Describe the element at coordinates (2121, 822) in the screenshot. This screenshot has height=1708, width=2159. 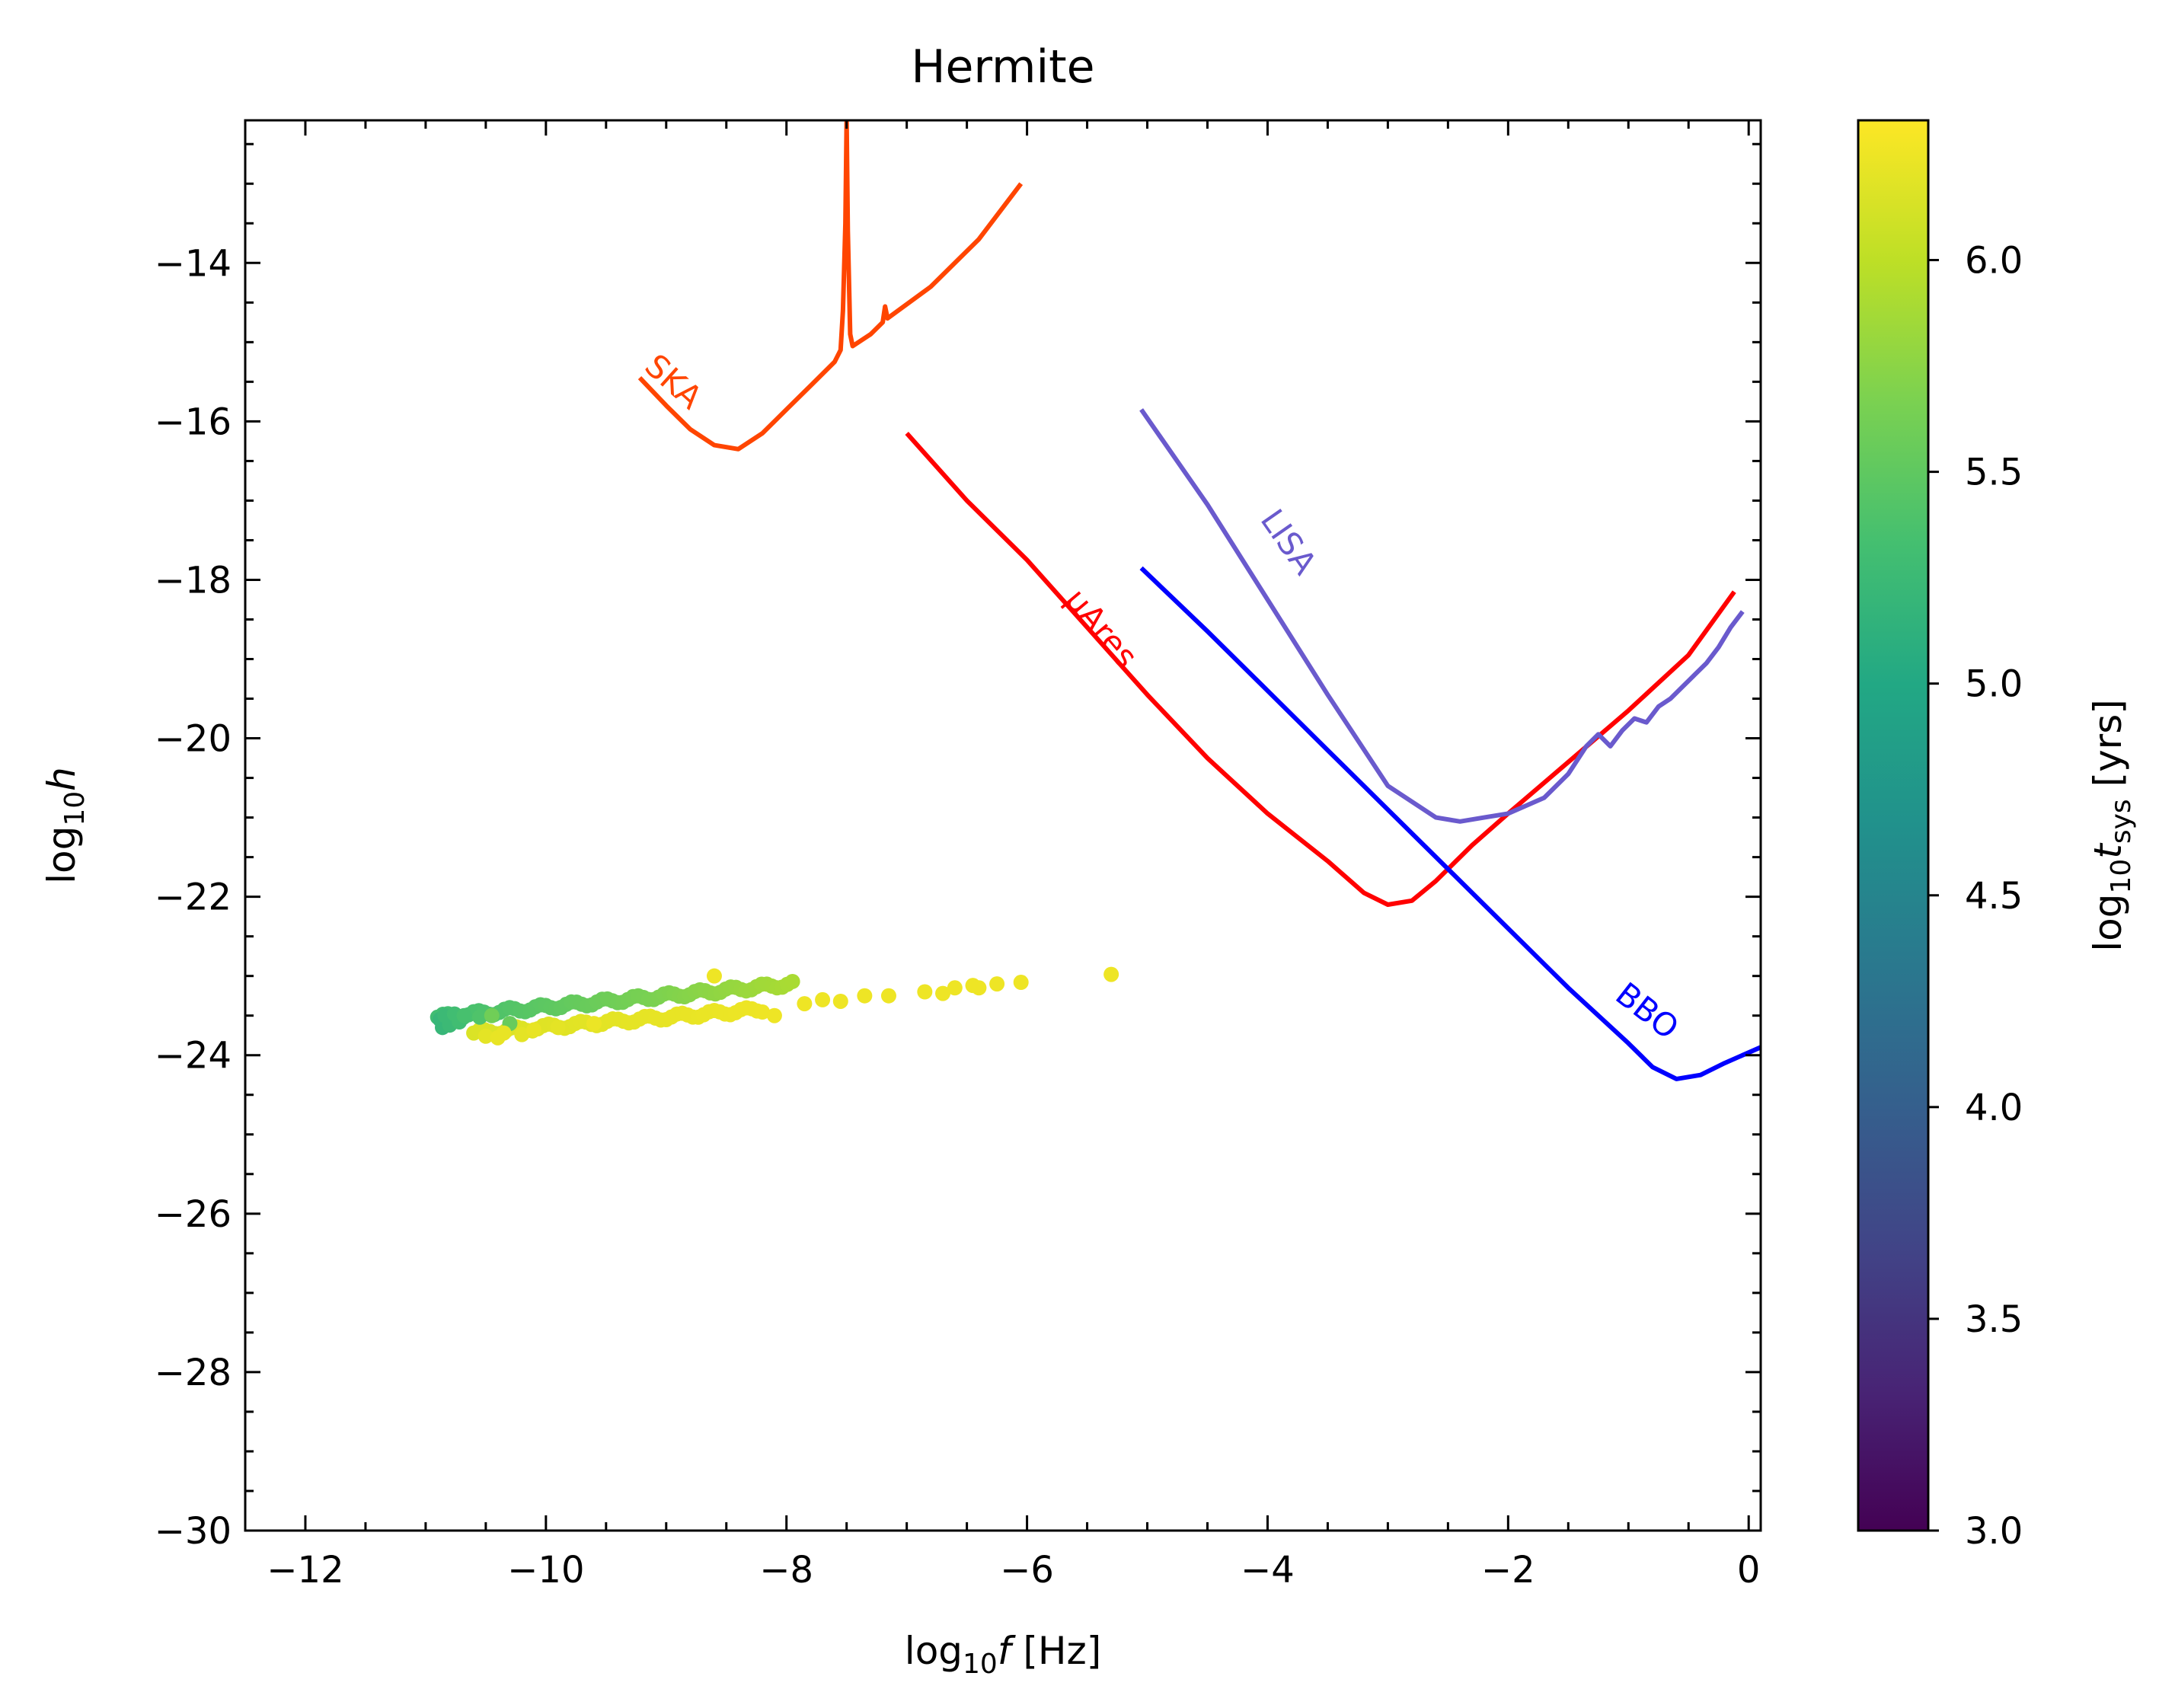
I see `cb-label-varsub: sys` at that location.